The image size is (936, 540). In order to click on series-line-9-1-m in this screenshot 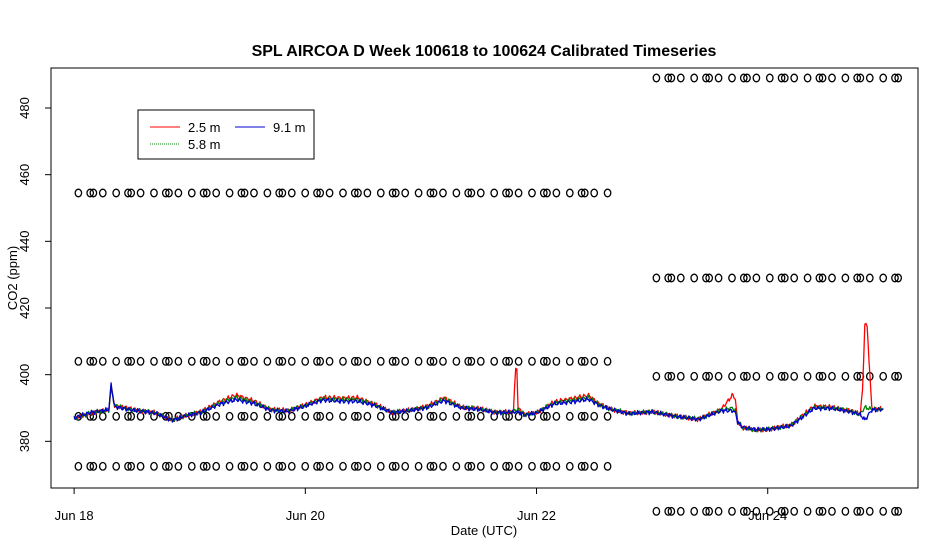, I will do `click(478, 407)`.